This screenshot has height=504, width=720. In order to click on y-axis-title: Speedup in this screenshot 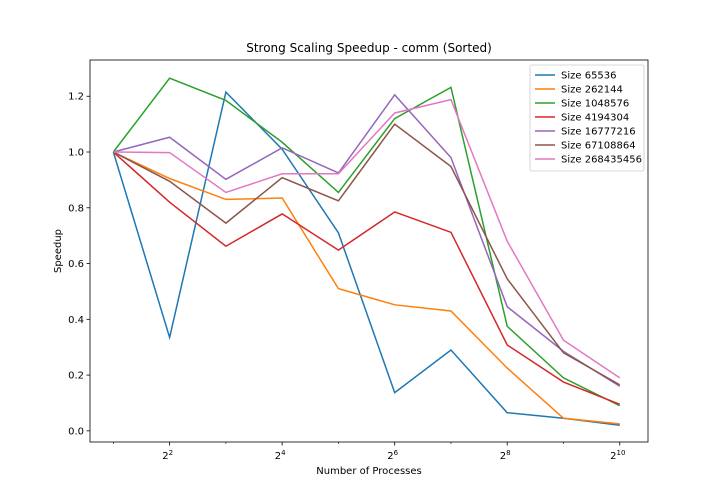, I will do `click(58, 251)`.